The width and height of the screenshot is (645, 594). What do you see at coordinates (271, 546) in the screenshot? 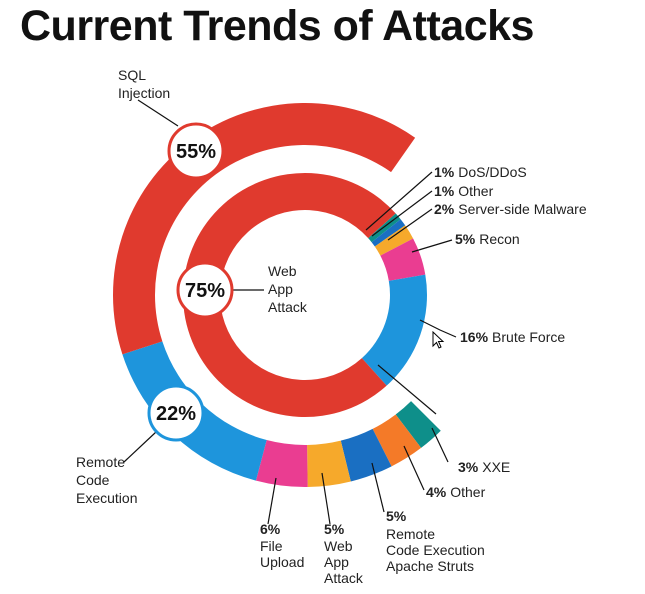
I see `label-upload-line1: File` at bounding box center [271, 546].